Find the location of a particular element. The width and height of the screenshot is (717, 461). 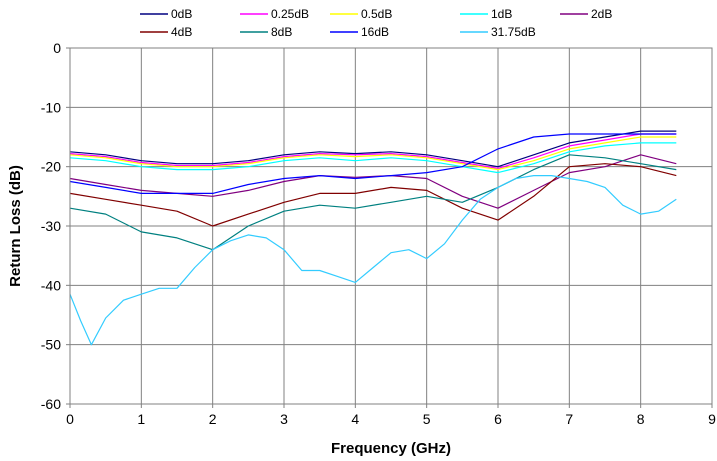

x-tick-label: 2 is located at coordinates (213, 419).